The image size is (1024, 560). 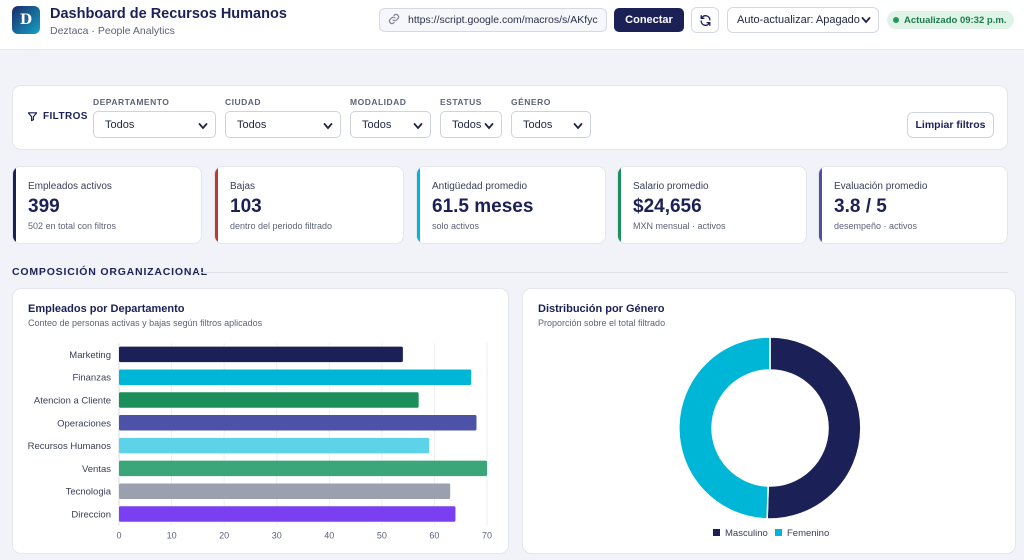 What do you see at coordinates (285, 491) in the screenshot?
I see `bar-tecnologia` at bounding box center [285, 491].